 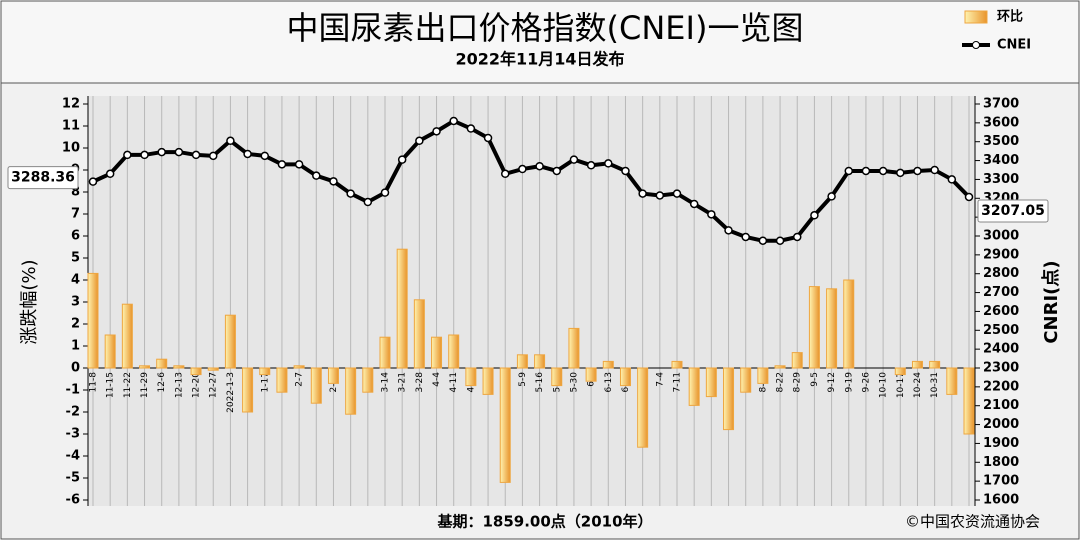 What do you see at coordinates (1013, 211) in the screenshot?
I see `value-label-box` at bounding box center [1013, 211].